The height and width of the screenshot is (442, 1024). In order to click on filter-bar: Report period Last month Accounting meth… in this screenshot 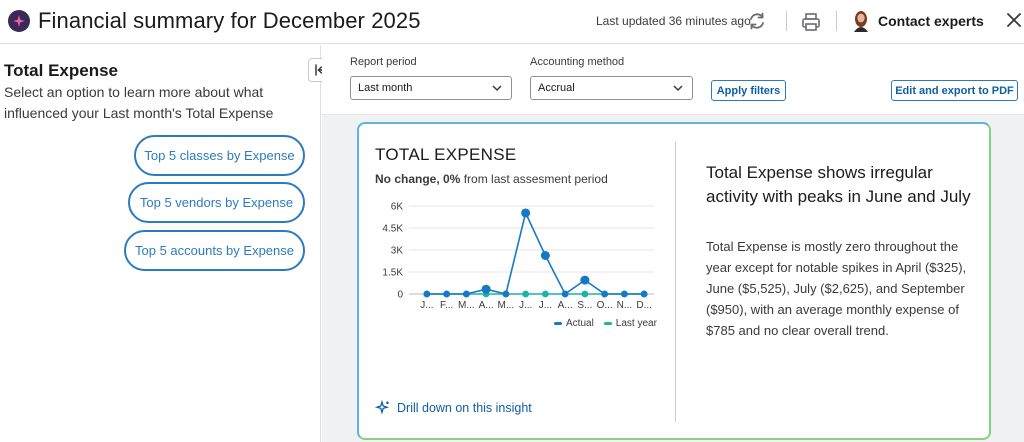, I will do `click(673, 80)`.